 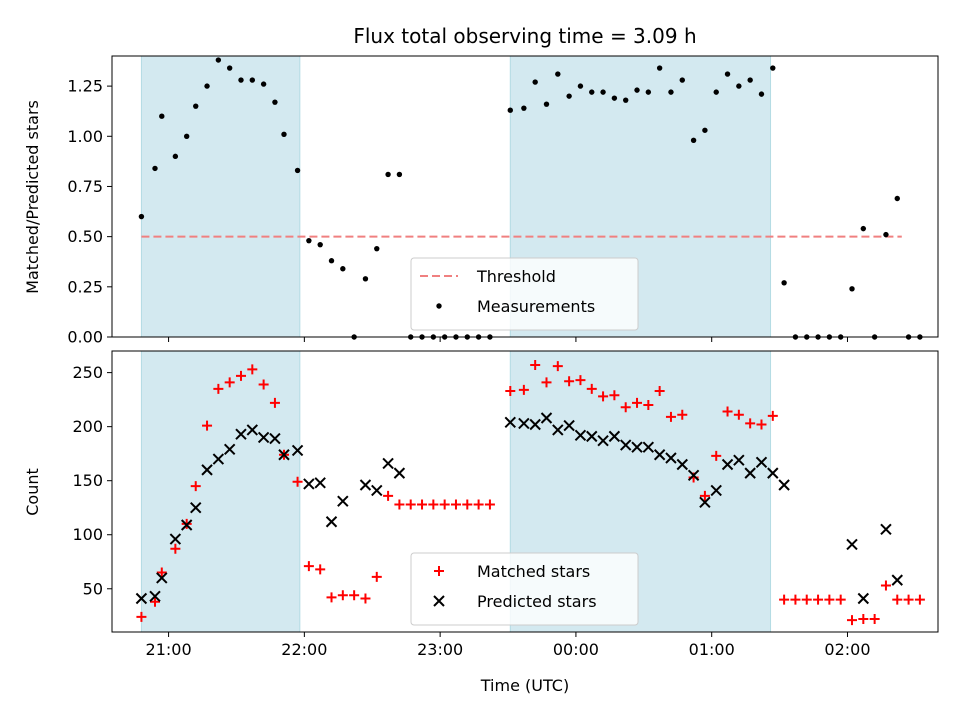 I want to click on p0-y-tick-label-4: 1.00, so click(x=85, y=136).